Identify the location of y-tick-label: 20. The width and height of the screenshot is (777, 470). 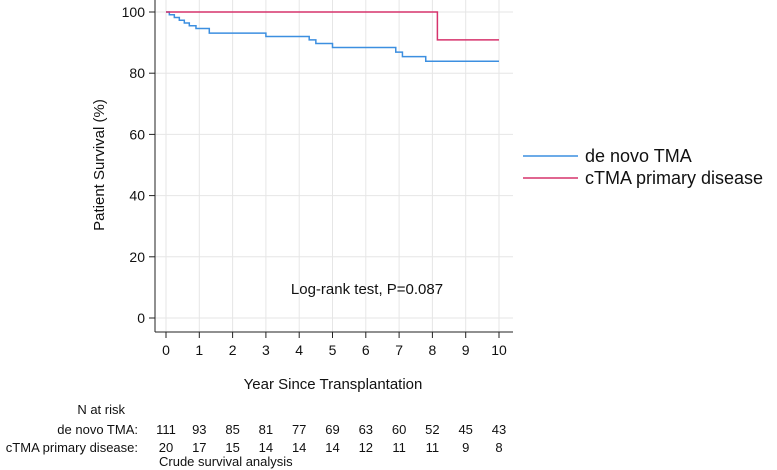
(137, 257).